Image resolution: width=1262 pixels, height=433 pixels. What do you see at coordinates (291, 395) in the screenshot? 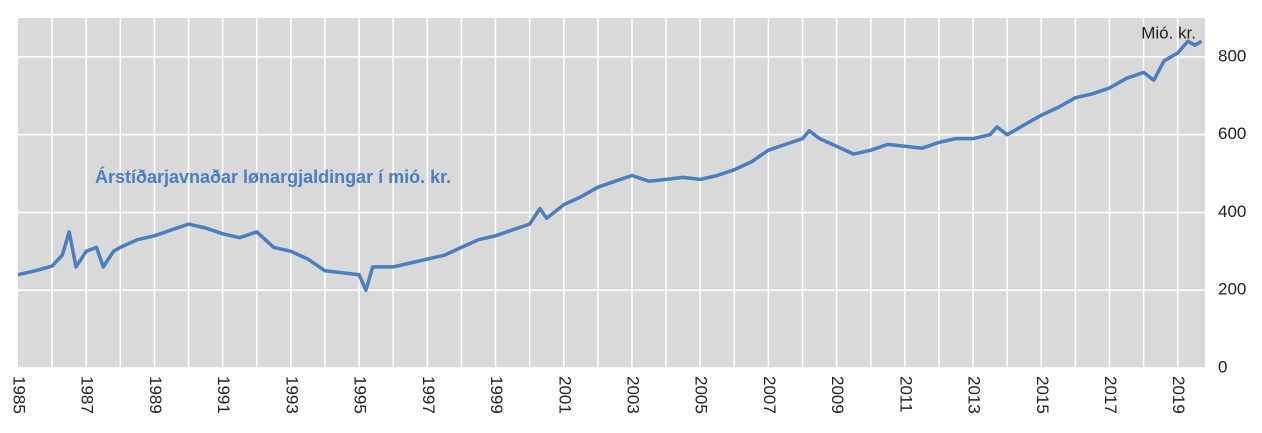
I see `x-tick-label: 1993` at bounding box center [291, 395].